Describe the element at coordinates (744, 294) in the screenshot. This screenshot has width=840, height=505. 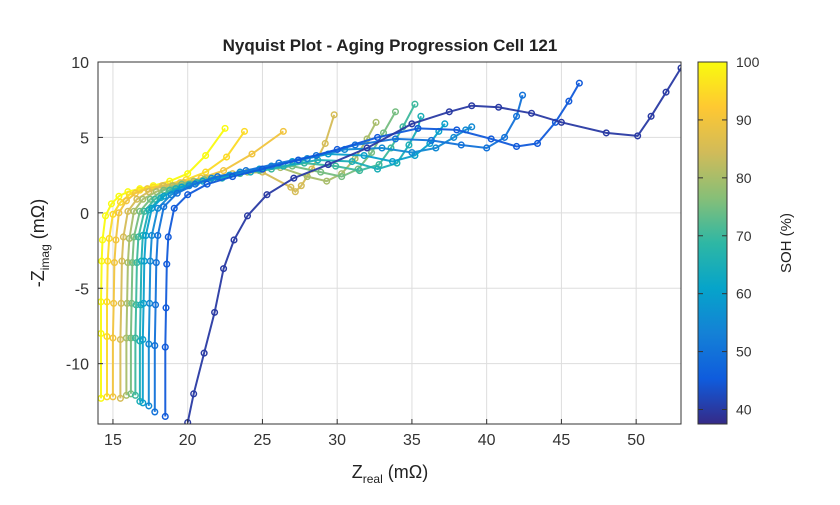
I see `colorbar-tick-label: 60` at that location.